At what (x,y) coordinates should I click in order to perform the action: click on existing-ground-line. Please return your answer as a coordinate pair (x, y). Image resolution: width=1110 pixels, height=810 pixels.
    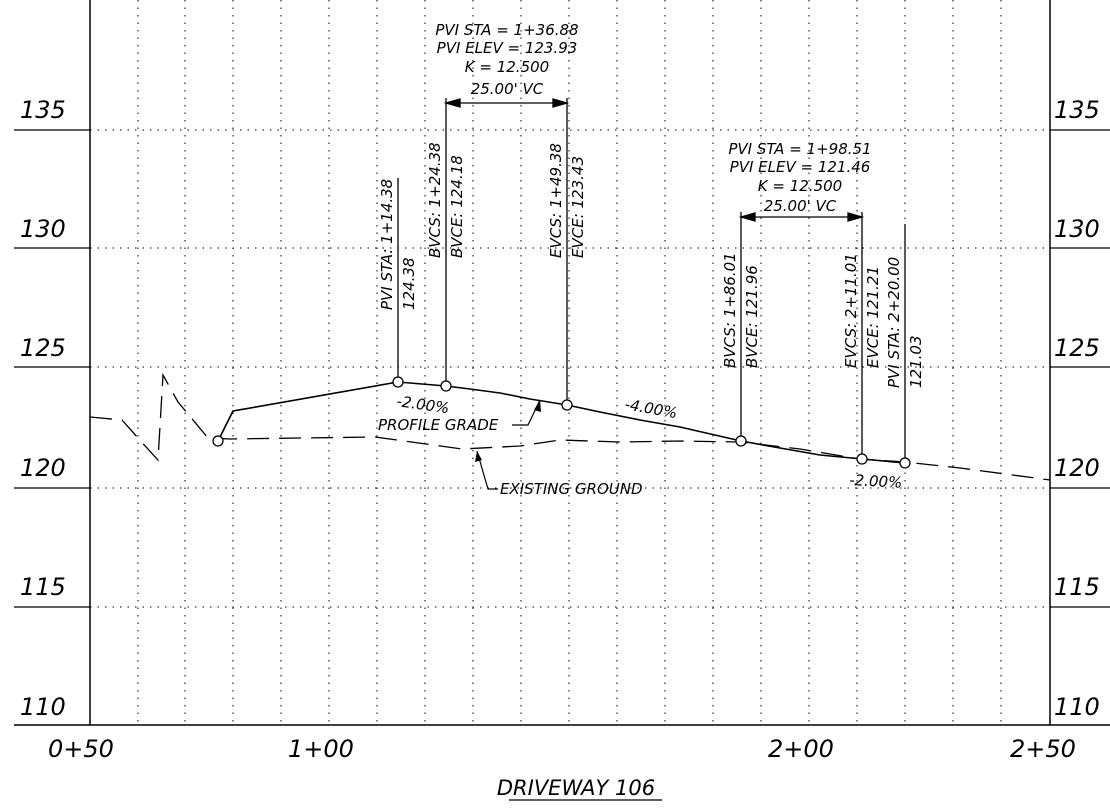
    Looking at the image, I should click on (570, 426).